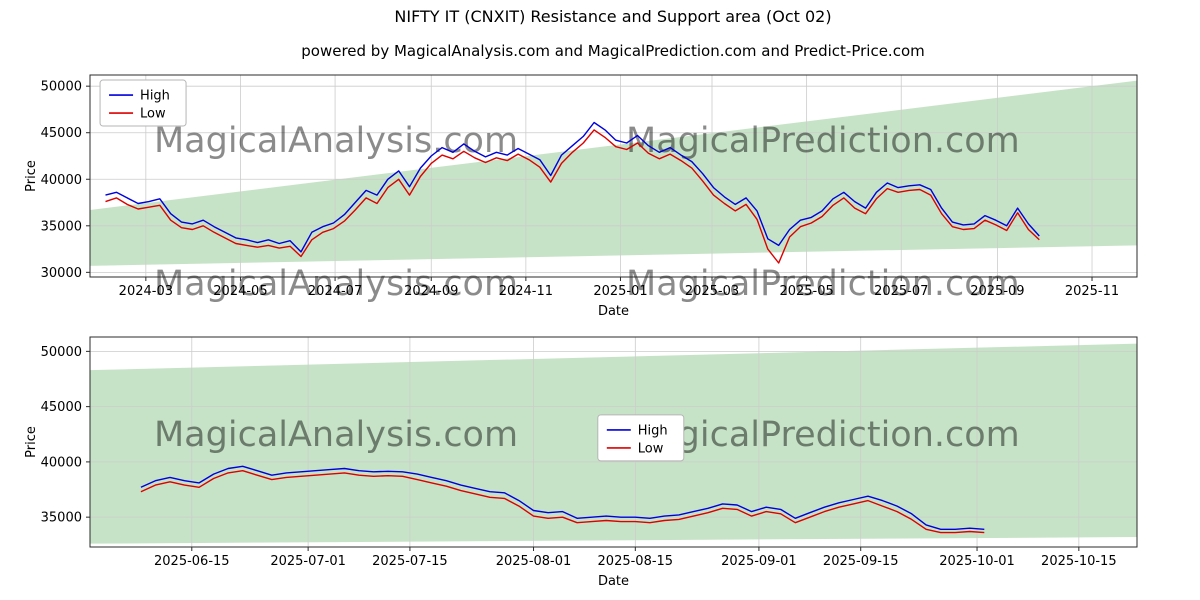  I want to click on x-tick-label: 2025-06-15, so click(192, 561).